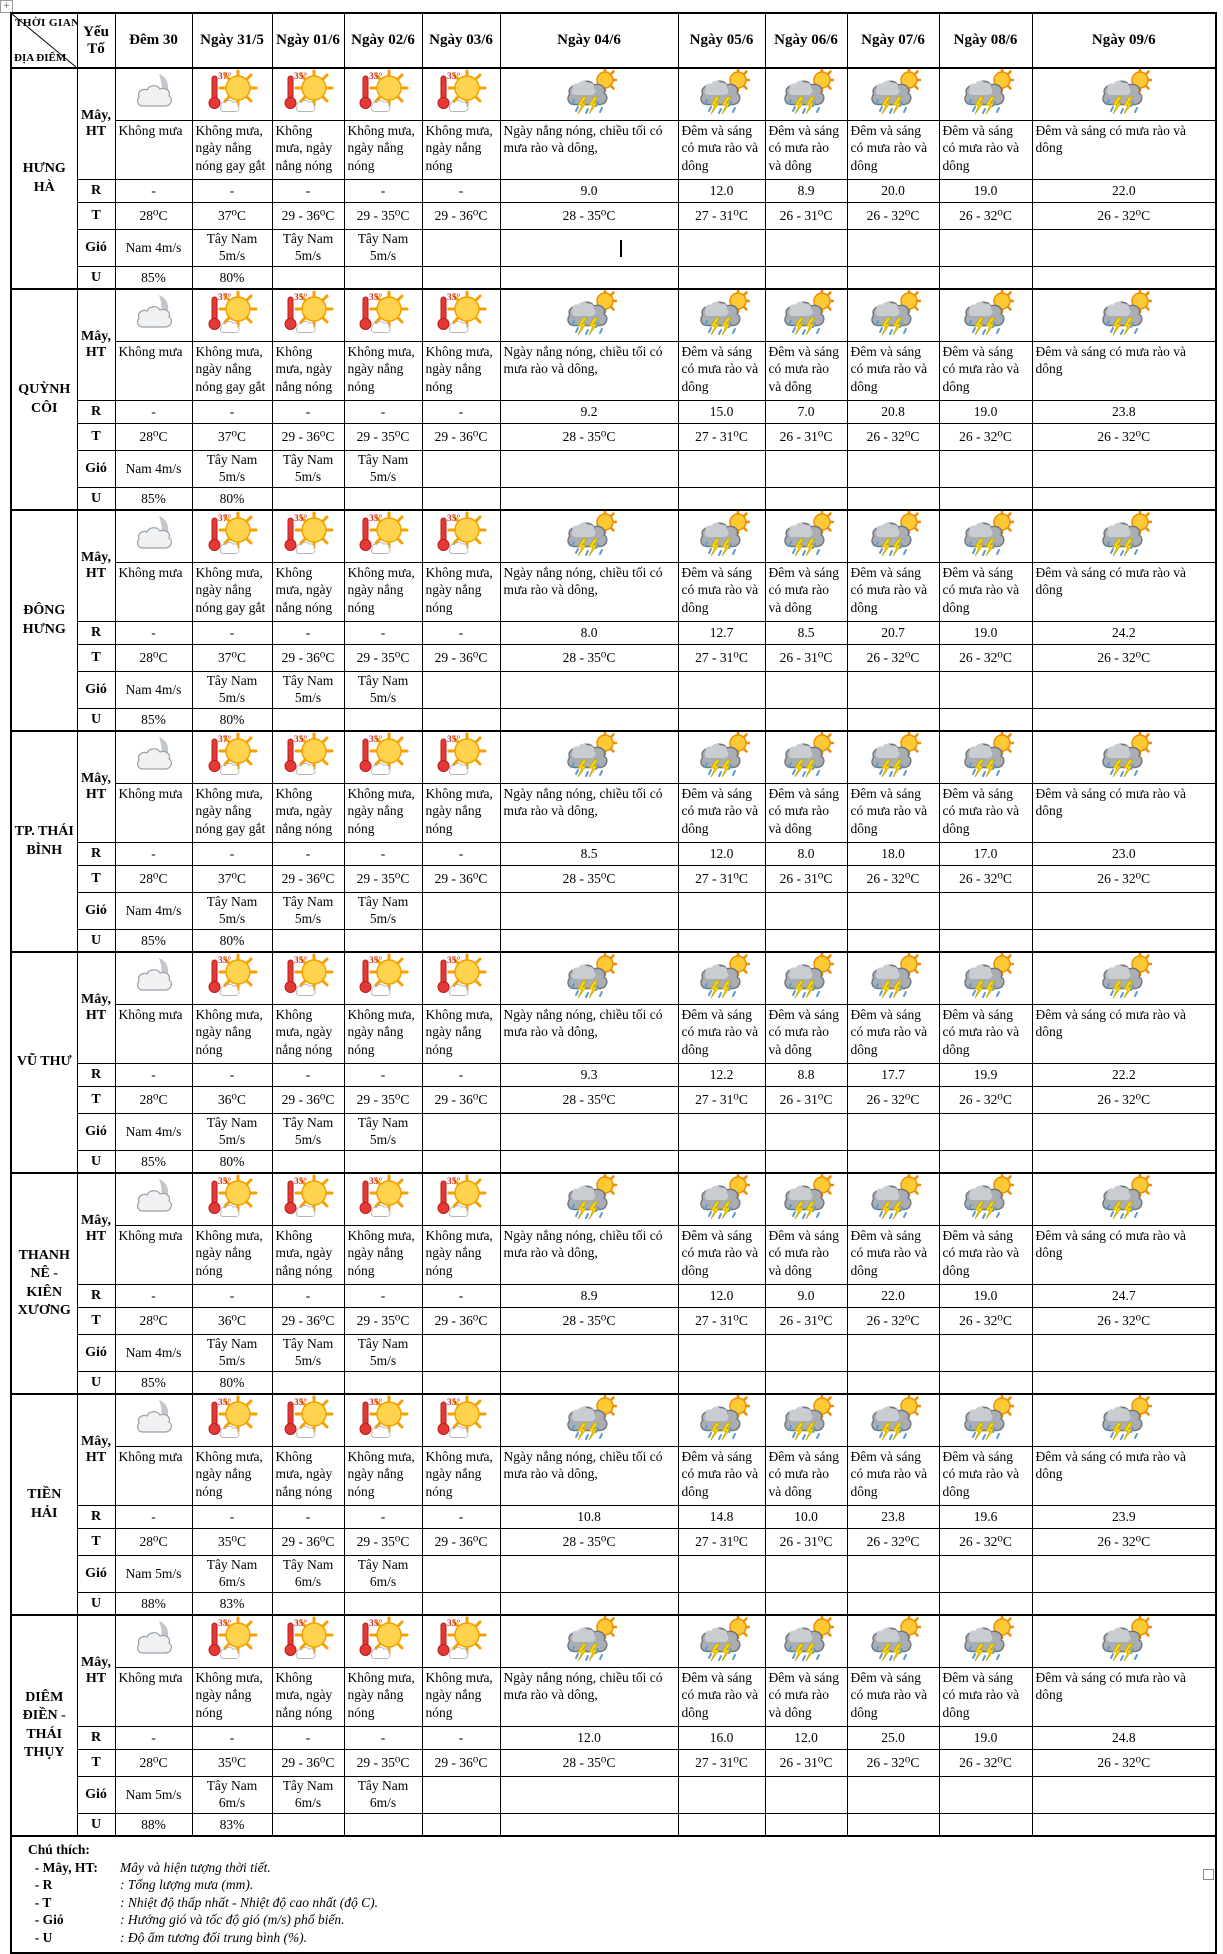  What do you see at coordinates (154, 974) in the screenshot?
I see `night-cloud-icon` at bounding box center [154, 974].